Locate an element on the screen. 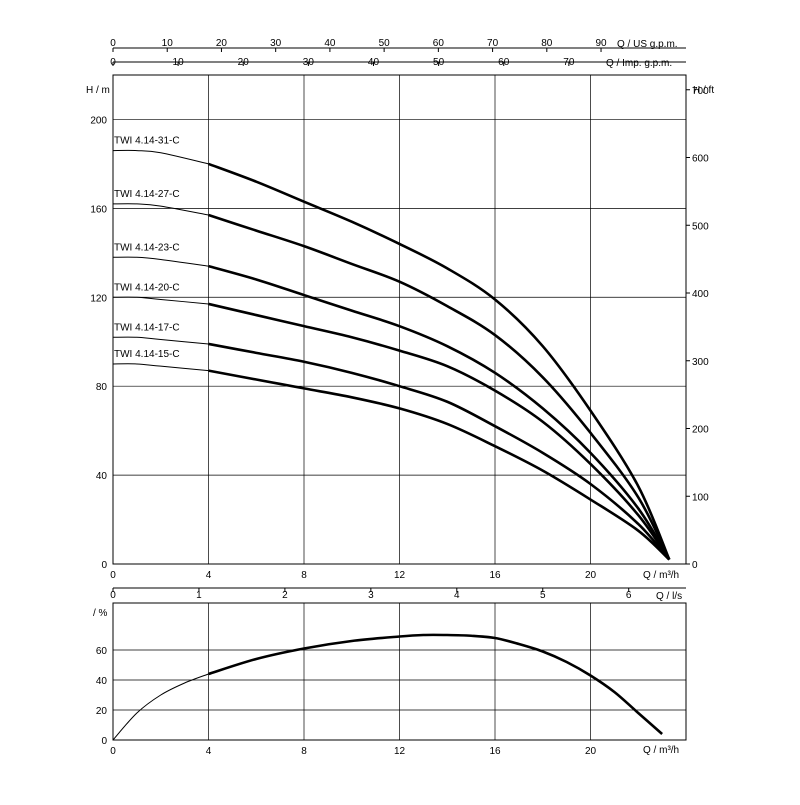  head-y-tick-label: 120 is located at coordinates (98, 298).